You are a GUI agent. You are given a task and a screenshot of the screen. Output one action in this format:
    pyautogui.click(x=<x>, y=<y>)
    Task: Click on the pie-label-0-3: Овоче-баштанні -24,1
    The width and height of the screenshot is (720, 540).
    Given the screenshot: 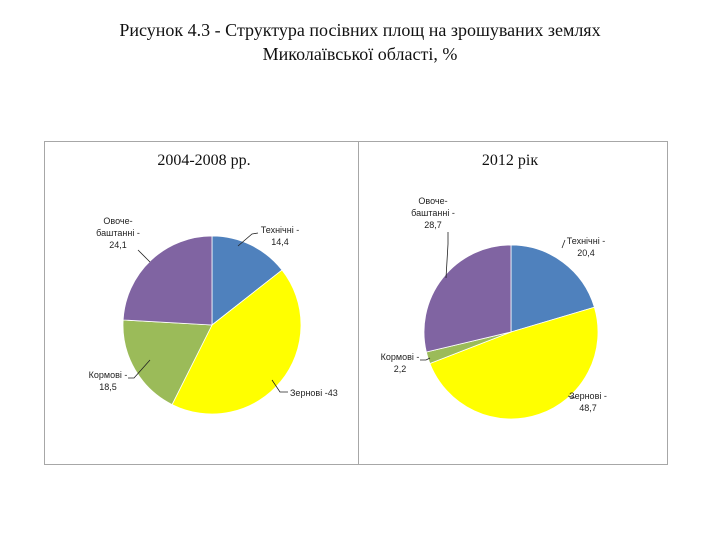 What is the action you would take?
    pyautogui.click(x=118, y=233)
    